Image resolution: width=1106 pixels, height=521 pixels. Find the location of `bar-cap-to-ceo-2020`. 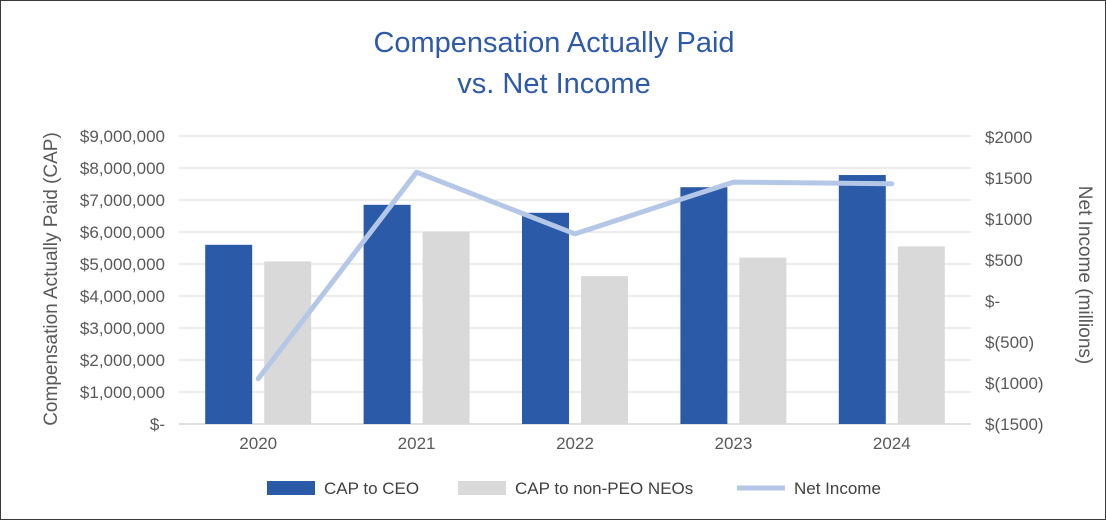

bar-cap-to-ceo-2020 is located at coordinates (229, 334).